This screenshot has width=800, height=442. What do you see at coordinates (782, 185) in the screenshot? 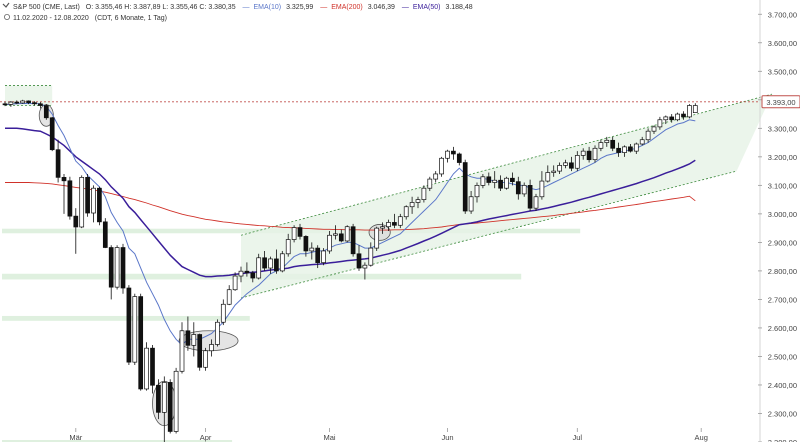
I see `y-tick-label: 3.100,00` at bounding box center [782, 185].